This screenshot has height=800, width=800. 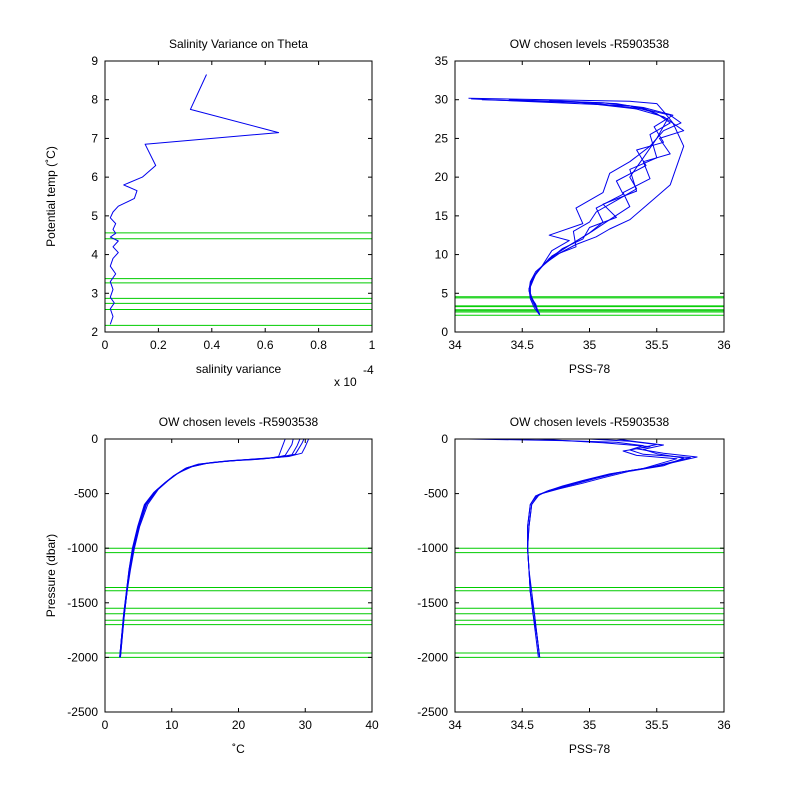 I want to click on x-tick-label: 0.2, so click(x=158, y=345).